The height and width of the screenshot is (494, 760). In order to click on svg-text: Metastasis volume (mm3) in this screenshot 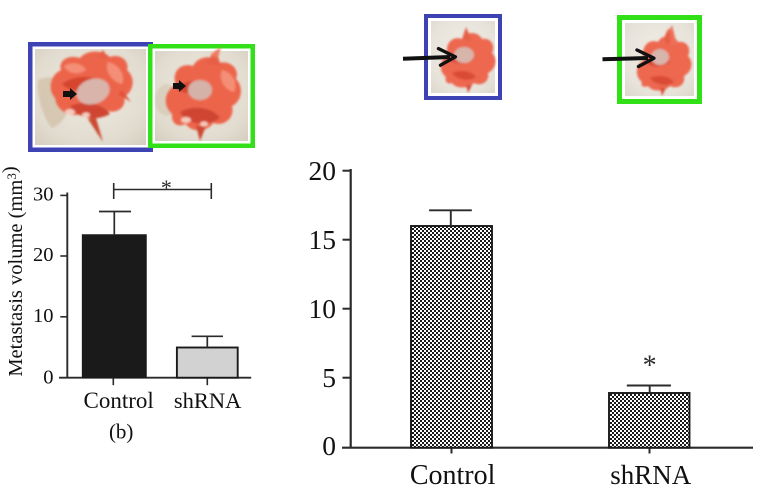, I will do `click(13, 271)`.